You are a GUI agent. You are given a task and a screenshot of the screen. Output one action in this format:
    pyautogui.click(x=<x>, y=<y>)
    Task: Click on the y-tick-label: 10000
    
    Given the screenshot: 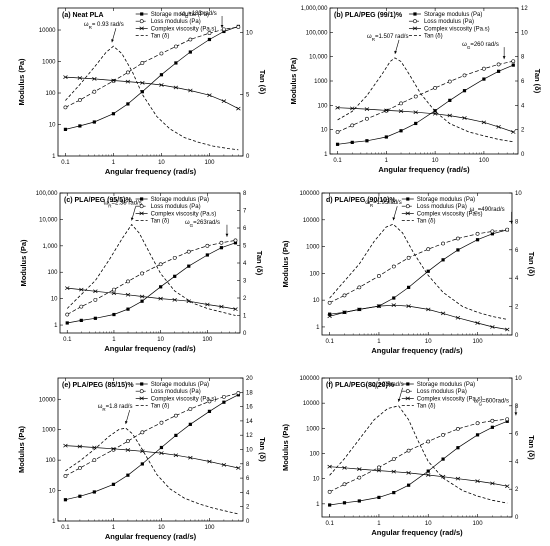 What is the action you would take?
    pyautogui.click(x=311, y=404)
    